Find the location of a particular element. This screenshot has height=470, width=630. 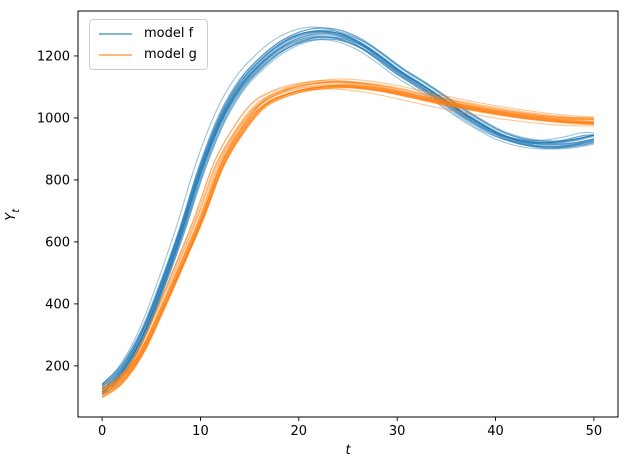

legend-label-model-f: model f is located at coordinates (169, 33).